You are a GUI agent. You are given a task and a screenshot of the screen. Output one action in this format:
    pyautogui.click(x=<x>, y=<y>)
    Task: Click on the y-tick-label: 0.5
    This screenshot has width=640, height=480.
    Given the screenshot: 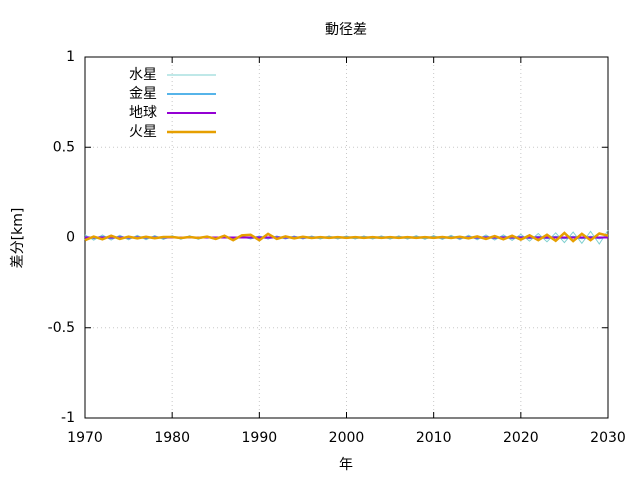 What is the action you would take?
    pyautogui.click(x=64, y=147)
    